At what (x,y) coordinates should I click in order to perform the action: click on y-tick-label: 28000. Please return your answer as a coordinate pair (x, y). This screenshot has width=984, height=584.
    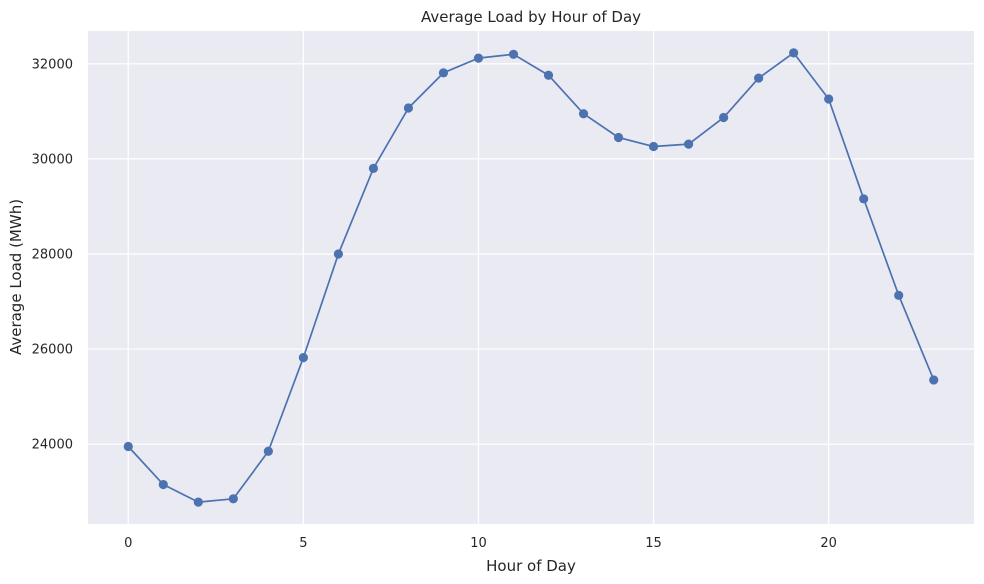
    Looking at the image, I should click on (52, 254).